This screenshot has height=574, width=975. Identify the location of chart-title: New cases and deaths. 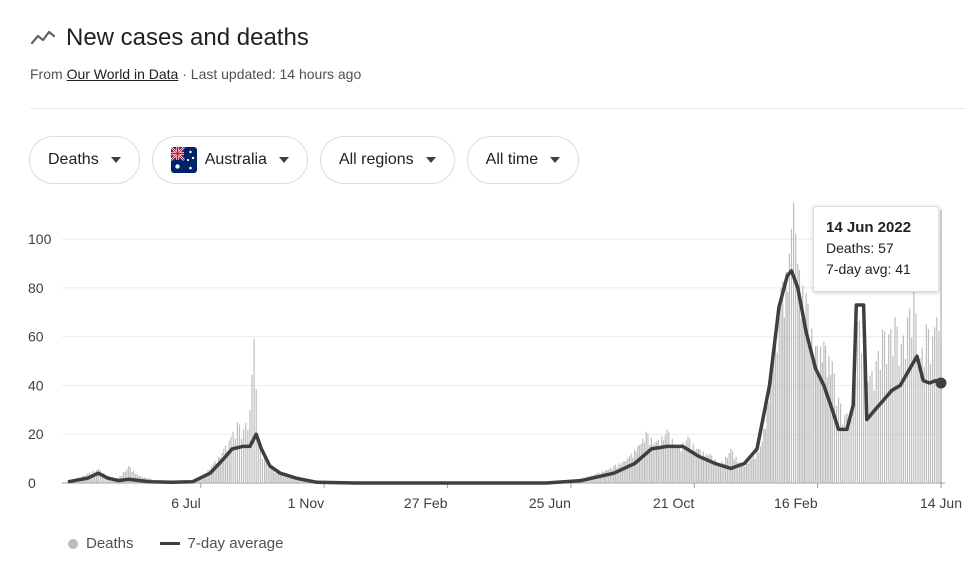
(187, 37).